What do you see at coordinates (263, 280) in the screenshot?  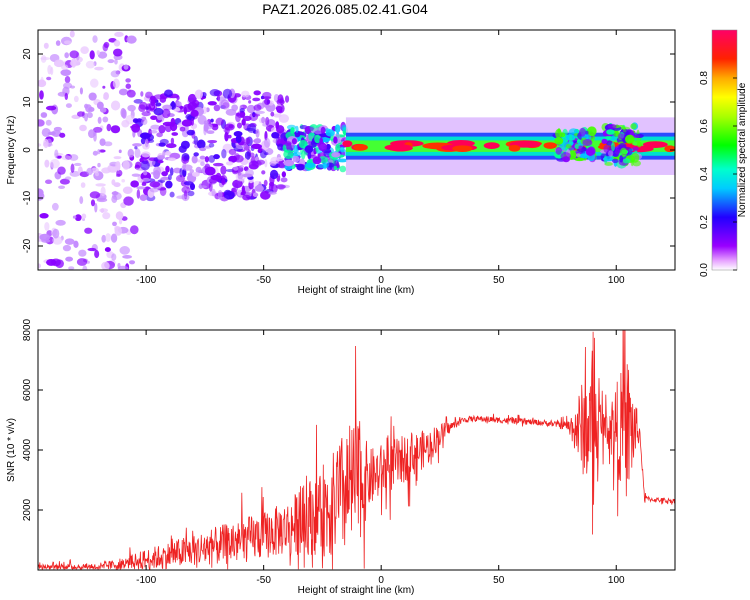 I see `spectrogram-x-tick-label: -50` at bounding box center [263, 280].